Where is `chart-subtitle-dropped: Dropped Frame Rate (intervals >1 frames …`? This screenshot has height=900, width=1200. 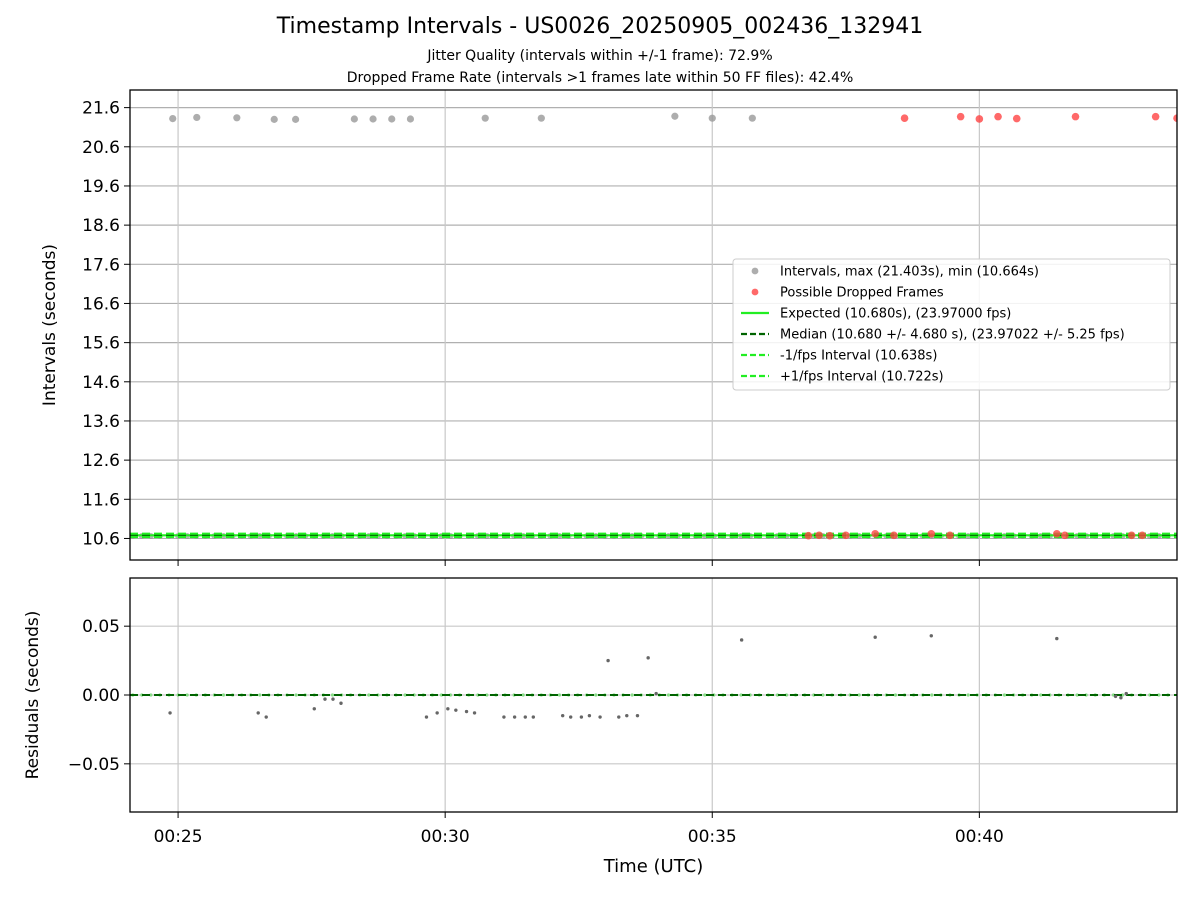 chart-subtitle-dropped: Dropped Frame Rate (intervals >1 frames … is located at coordinates (600, 78).